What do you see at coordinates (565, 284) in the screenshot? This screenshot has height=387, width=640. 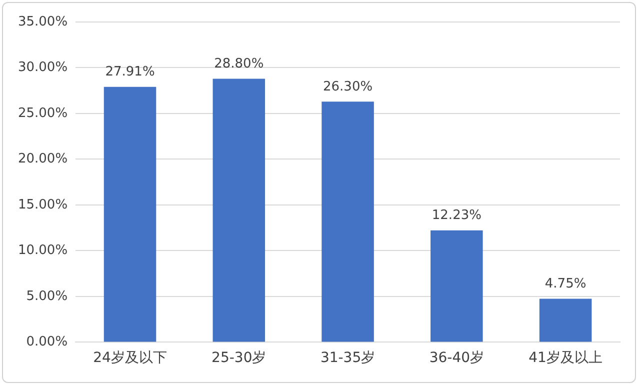 I see `data-label: 4.75%` at bounding box center [565, 284].